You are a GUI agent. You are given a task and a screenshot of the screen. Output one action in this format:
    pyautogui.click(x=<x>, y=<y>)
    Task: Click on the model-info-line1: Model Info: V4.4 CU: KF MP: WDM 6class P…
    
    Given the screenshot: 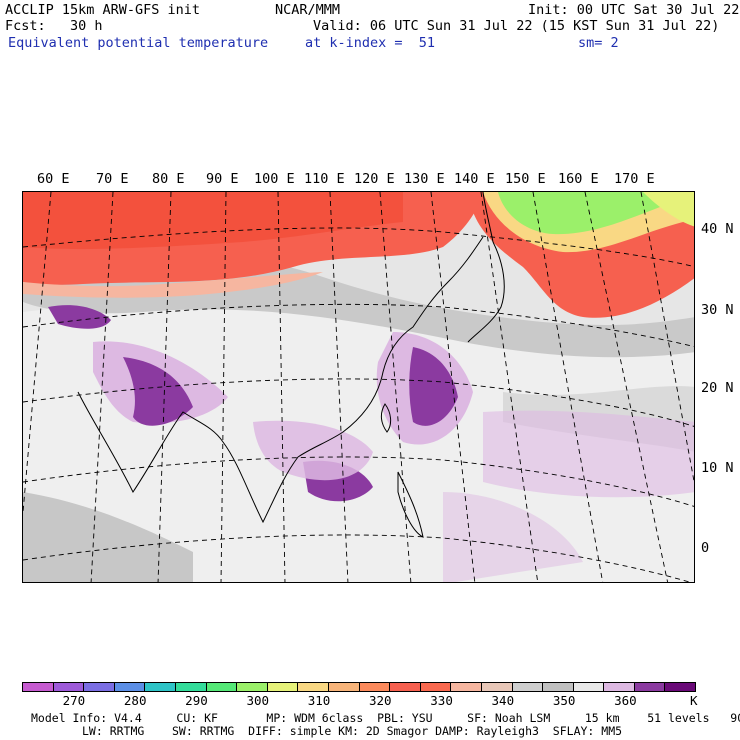 What is the action you would take?
    pyautogui.click(x=385, y=718)
    